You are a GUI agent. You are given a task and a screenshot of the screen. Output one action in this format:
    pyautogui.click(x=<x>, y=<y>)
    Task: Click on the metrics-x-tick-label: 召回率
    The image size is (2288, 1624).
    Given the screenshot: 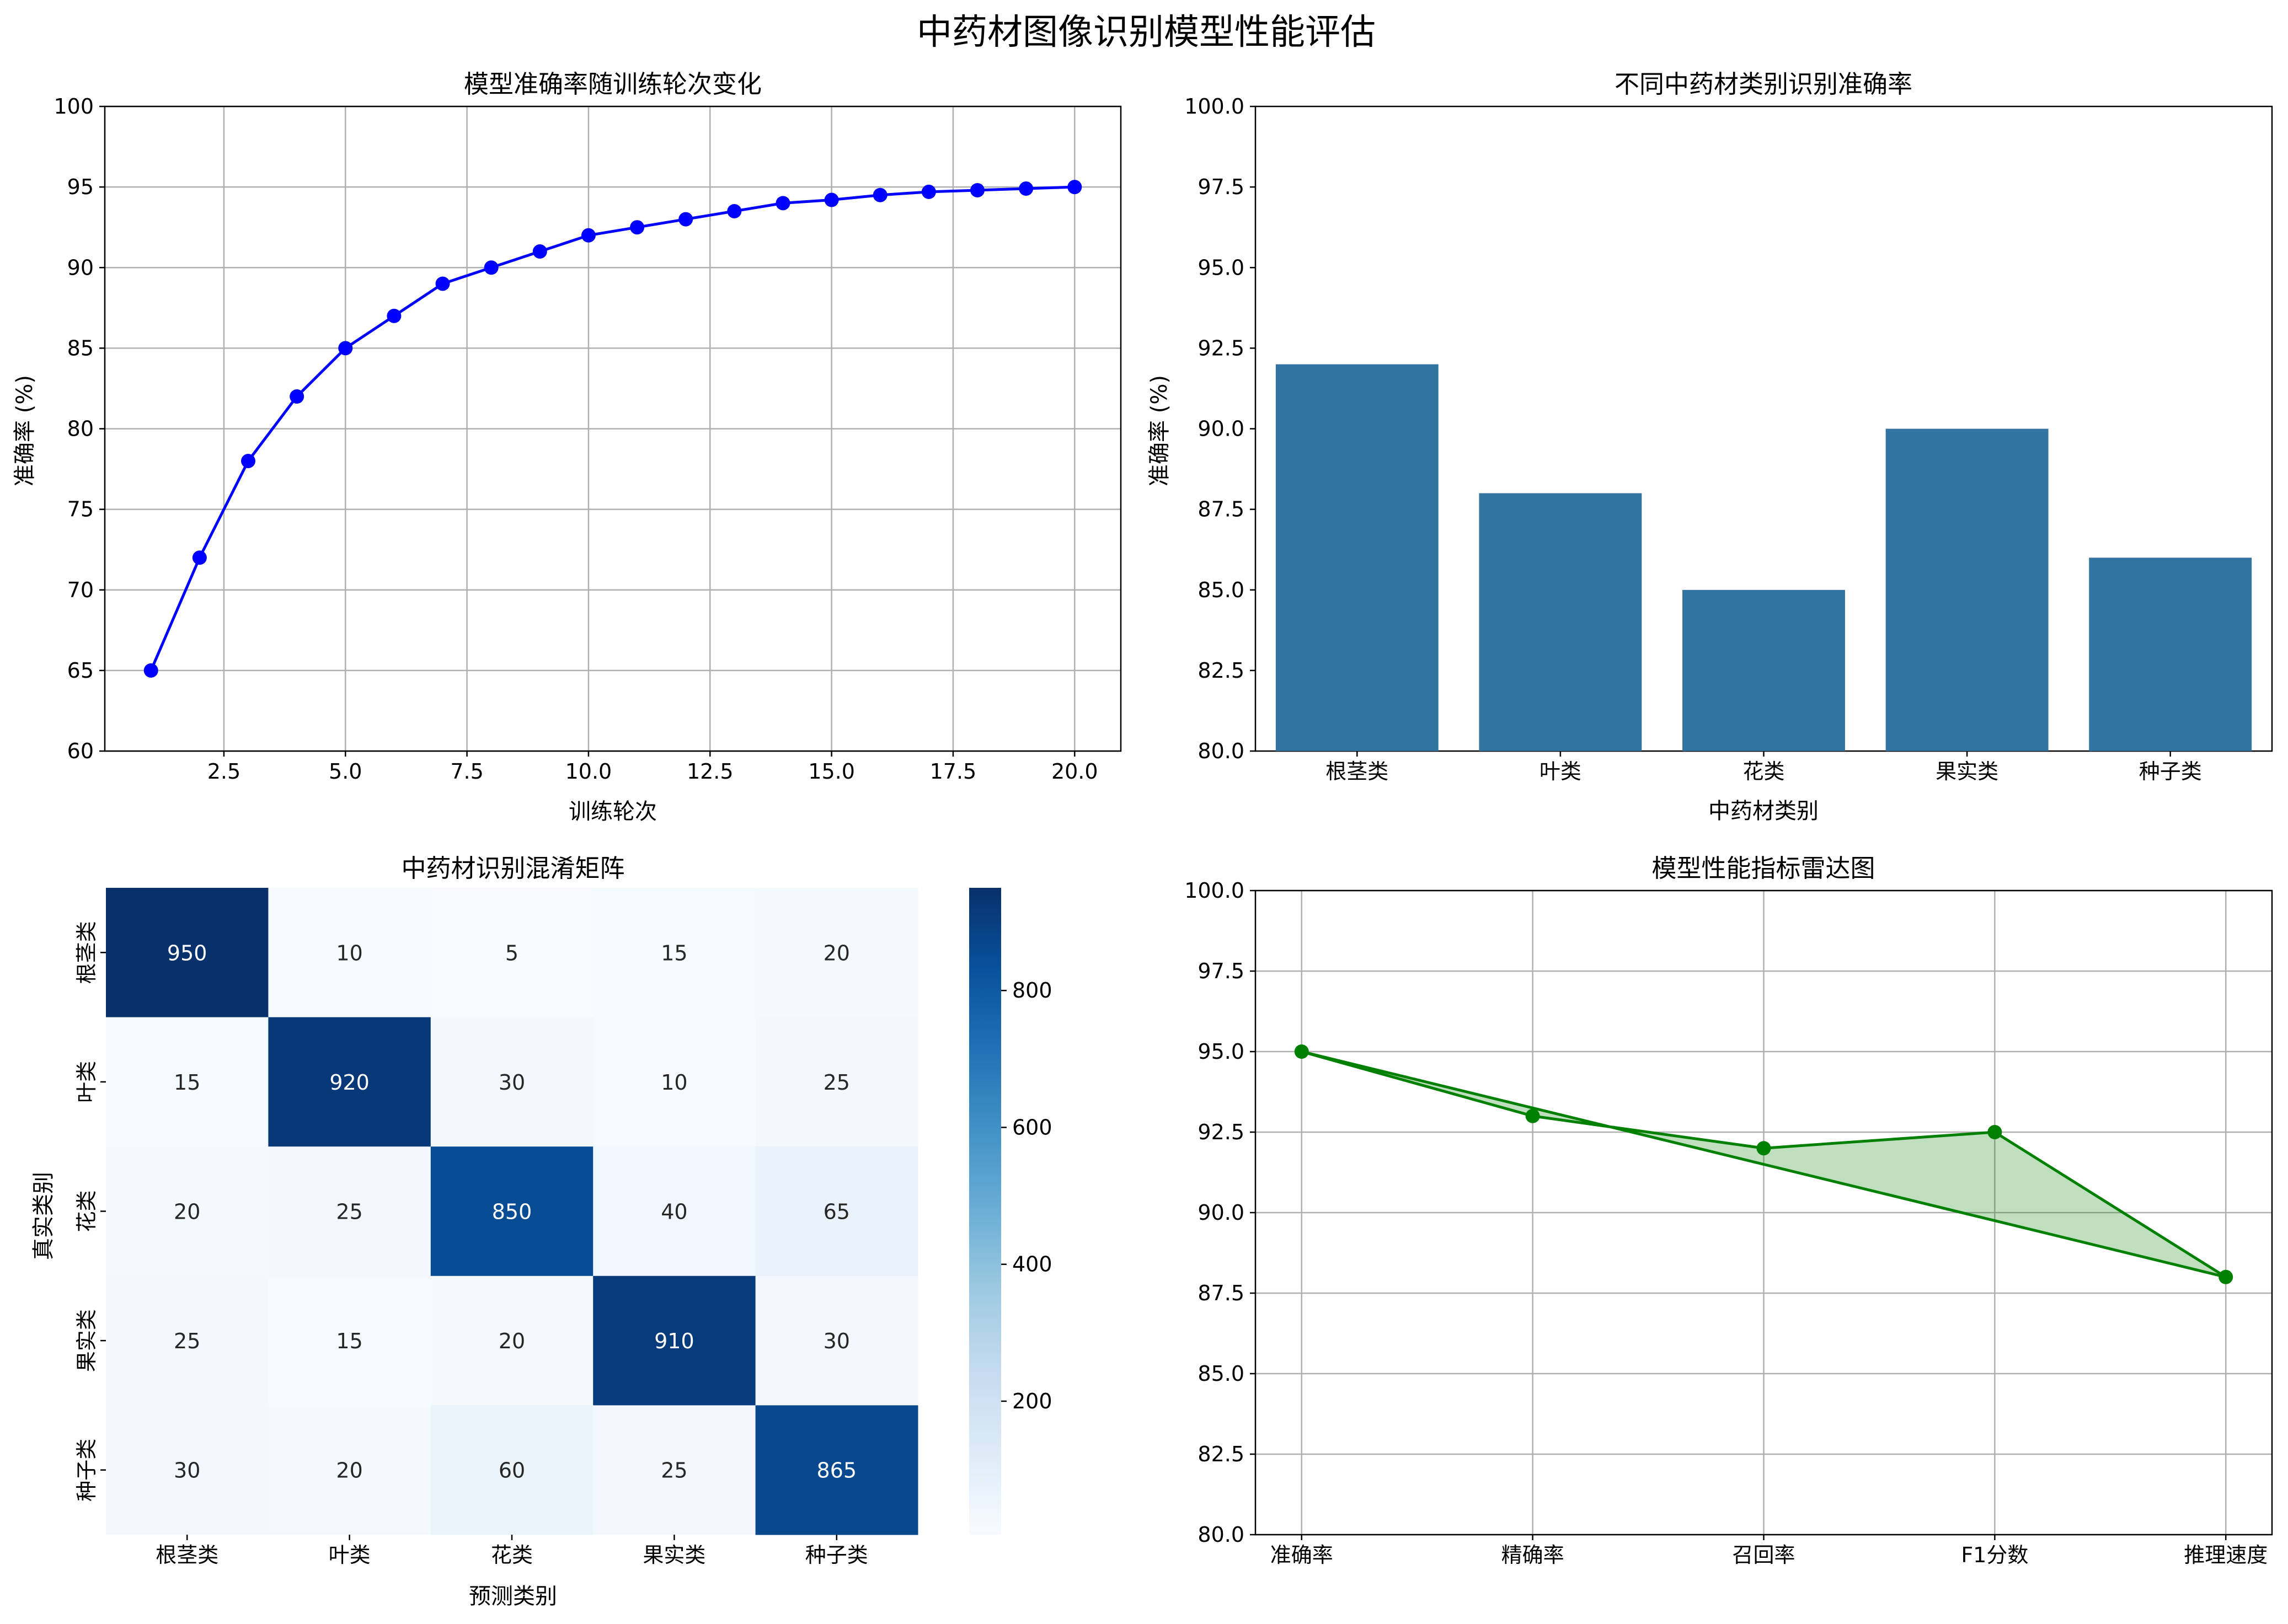 What is the action you would take?
    pyautogui.click(x=1763, y=1555)
    